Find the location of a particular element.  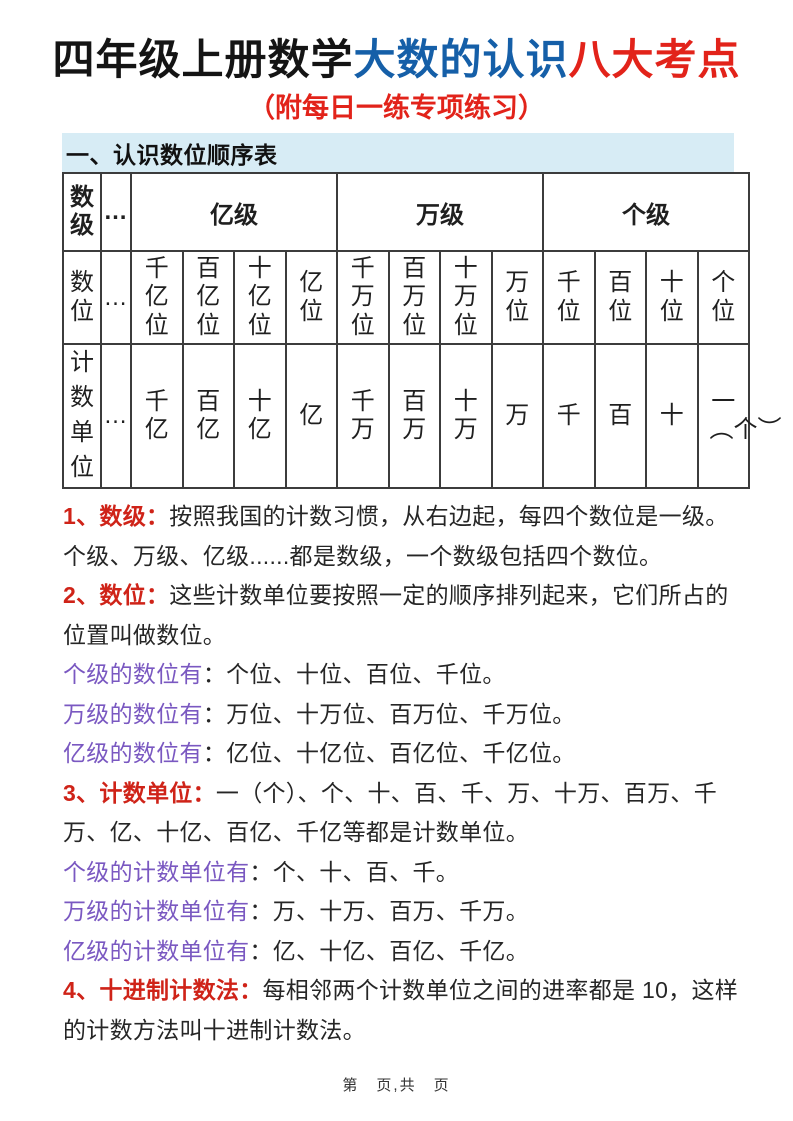

note-paragraph: 万级的计数单位有：万、十万、百万、千万。 is located at coordinates (405, 912).